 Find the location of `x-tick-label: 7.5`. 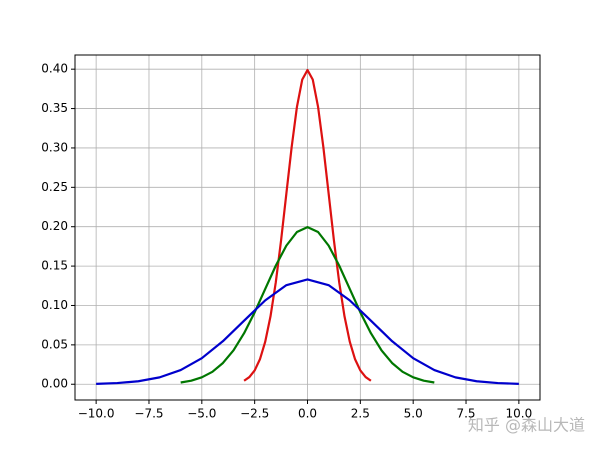

x-tick-label: 7.5 is located at coordinates (465, 414).